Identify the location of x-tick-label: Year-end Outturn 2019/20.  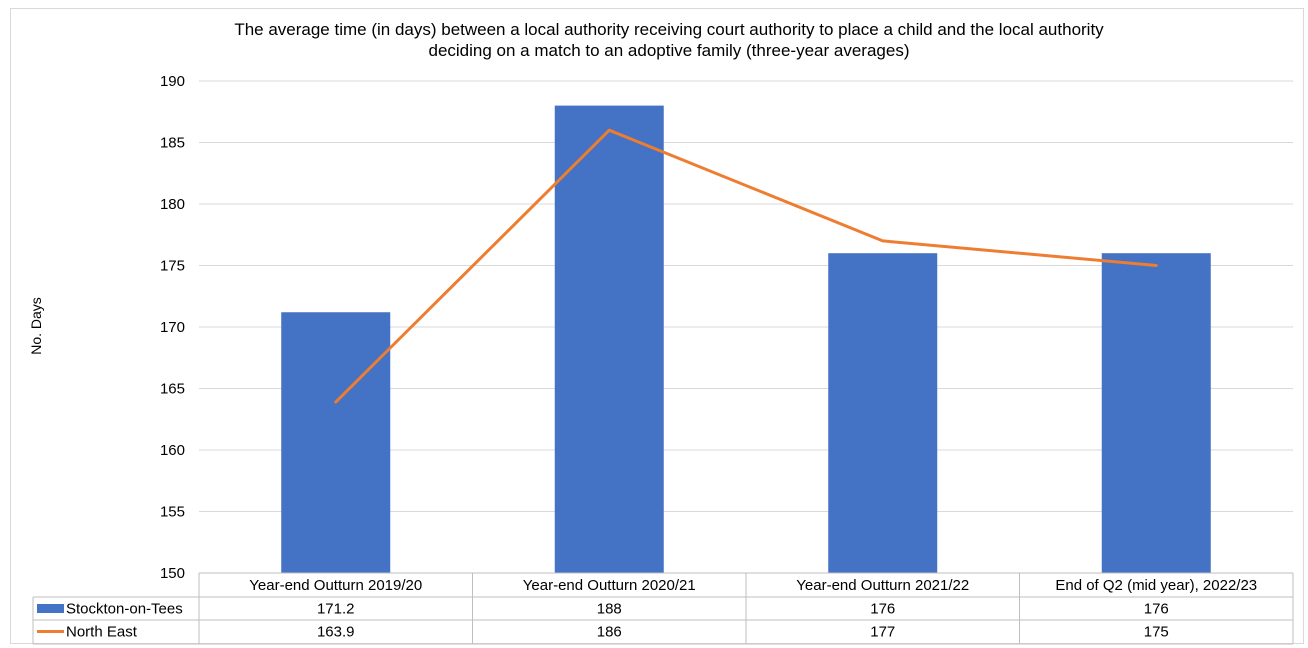
(335, 585).